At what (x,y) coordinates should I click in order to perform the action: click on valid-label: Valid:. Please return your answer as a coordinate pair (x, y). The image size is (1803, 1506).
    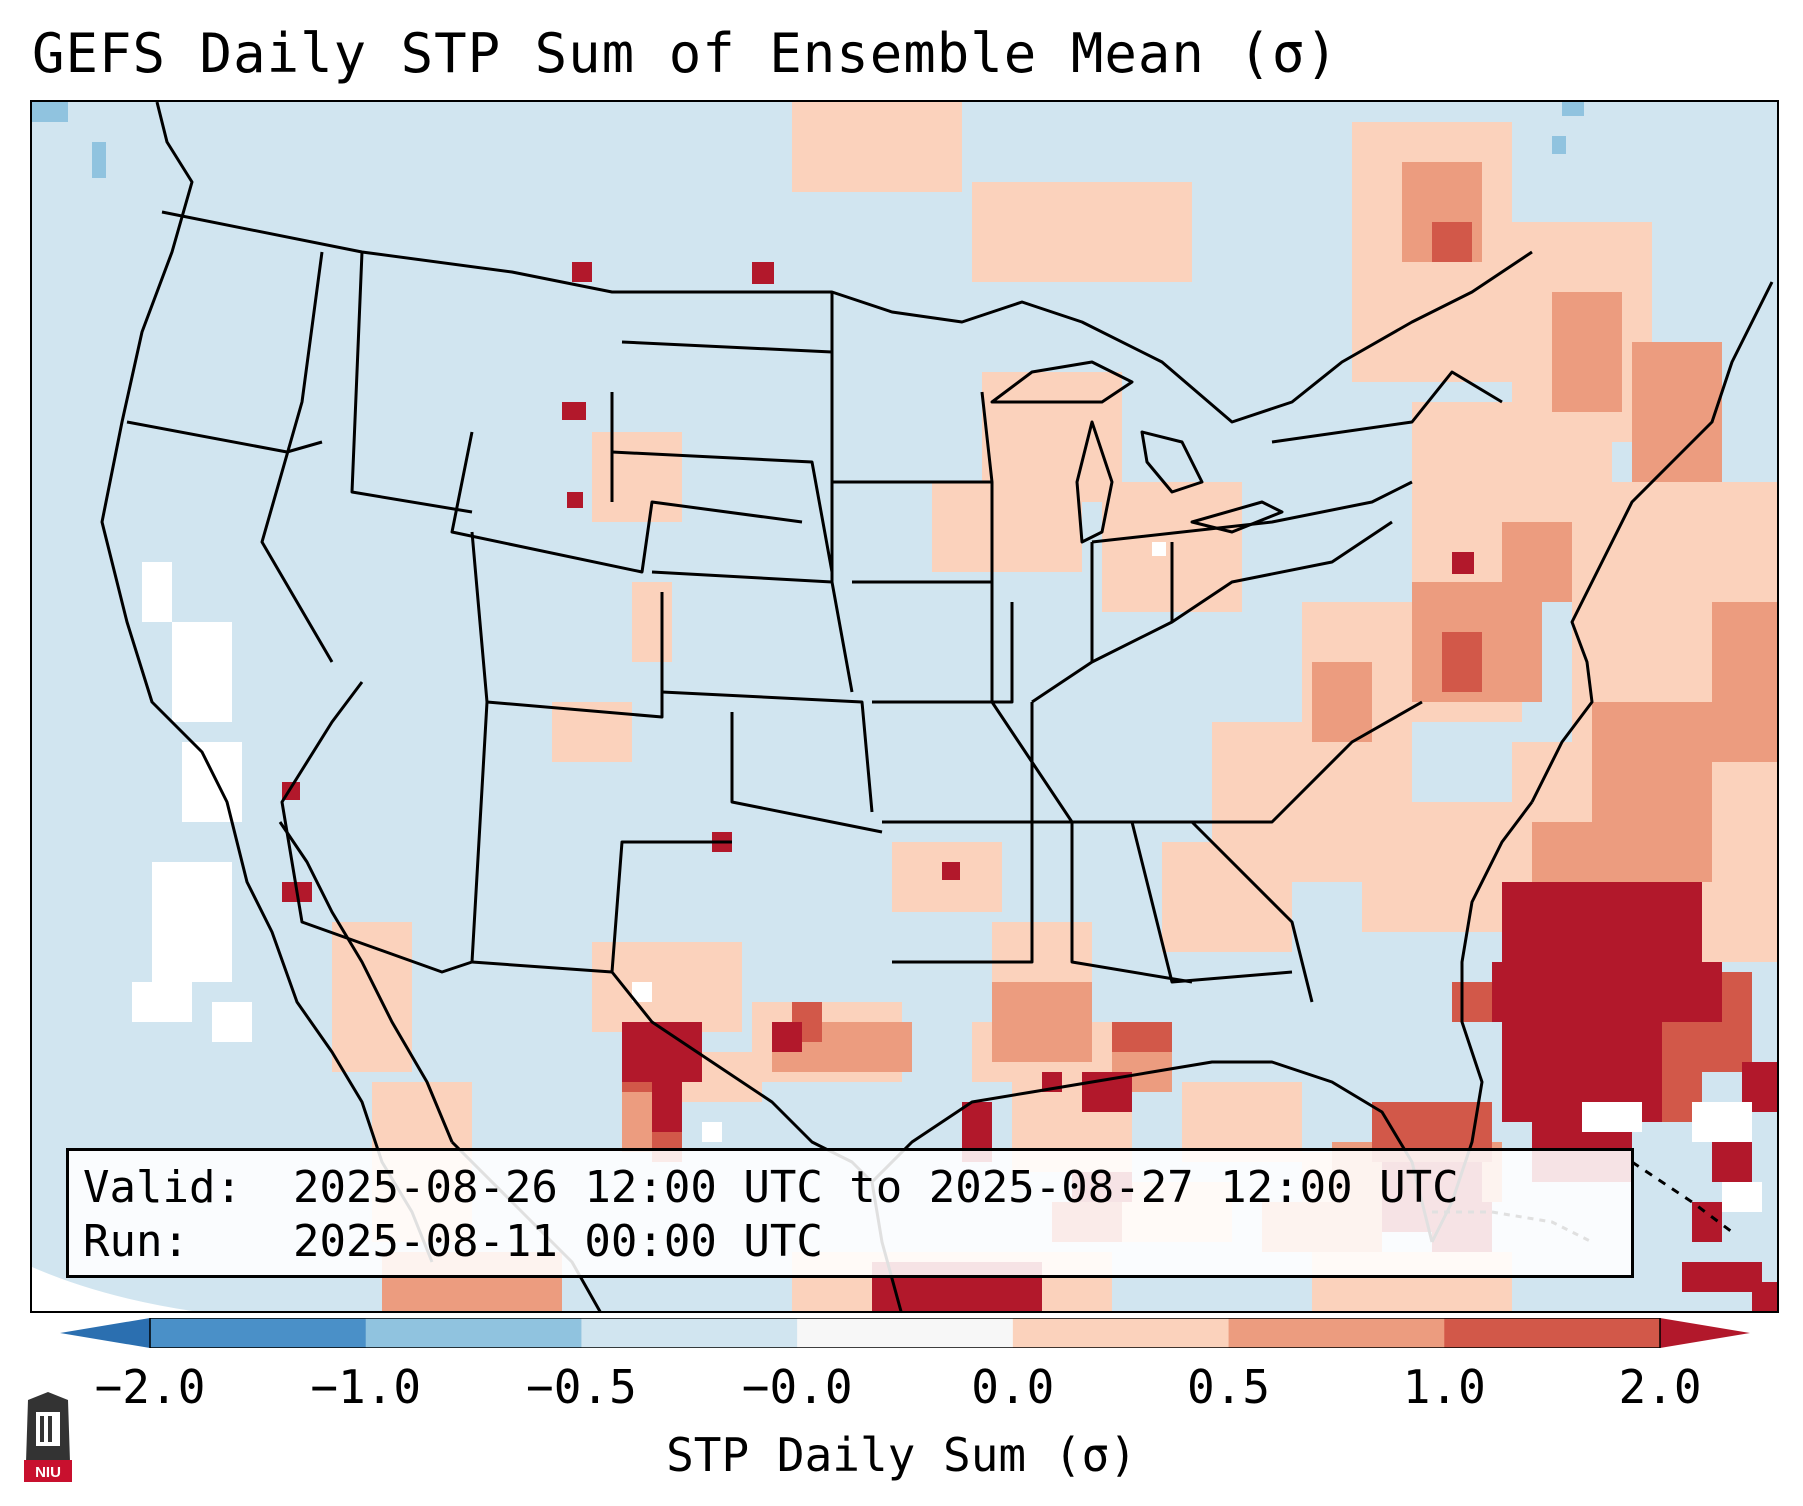
    Looking at the image, I should click on (162, 1187).